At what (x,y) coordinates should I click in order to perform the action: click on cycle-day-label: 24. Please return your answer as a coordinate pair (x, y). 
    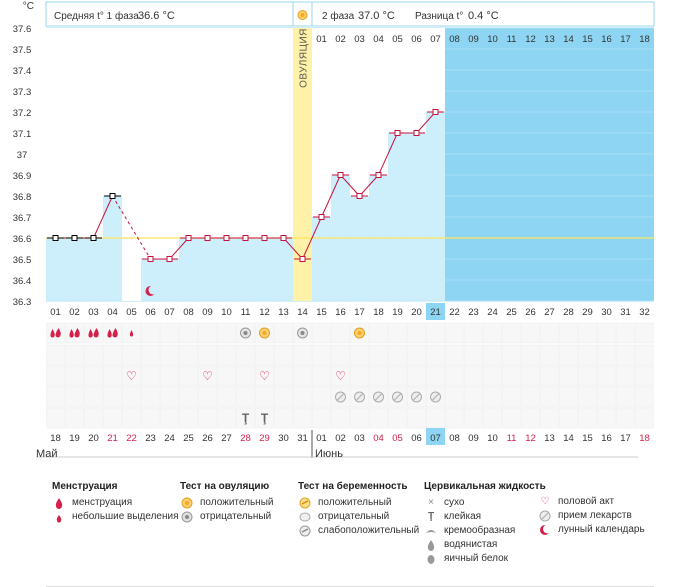
    Looking at the image, I should click on (492, 312).